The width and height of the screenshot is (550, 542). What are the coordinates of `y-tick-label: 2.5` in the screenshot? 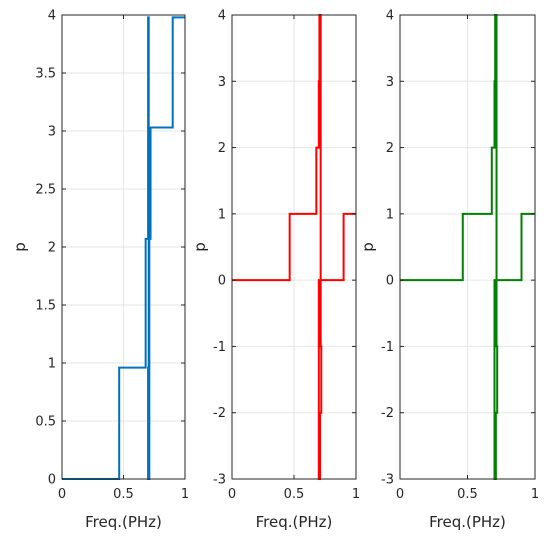 It's located at (45, 190).